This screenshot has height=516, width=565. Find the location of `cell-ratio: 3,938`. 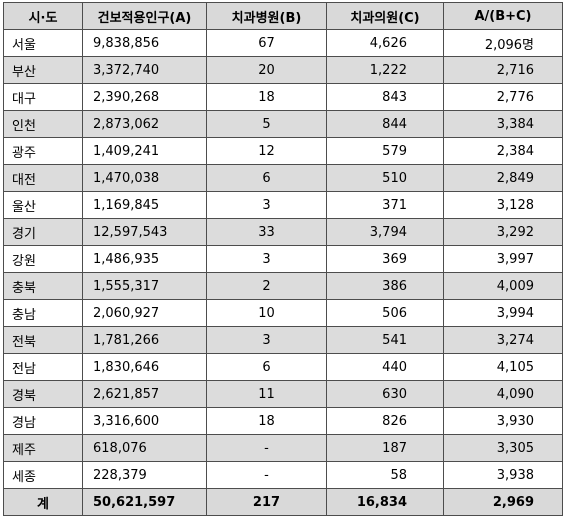

cell-ratio: 3,938 is located at coordinates (503, 475).